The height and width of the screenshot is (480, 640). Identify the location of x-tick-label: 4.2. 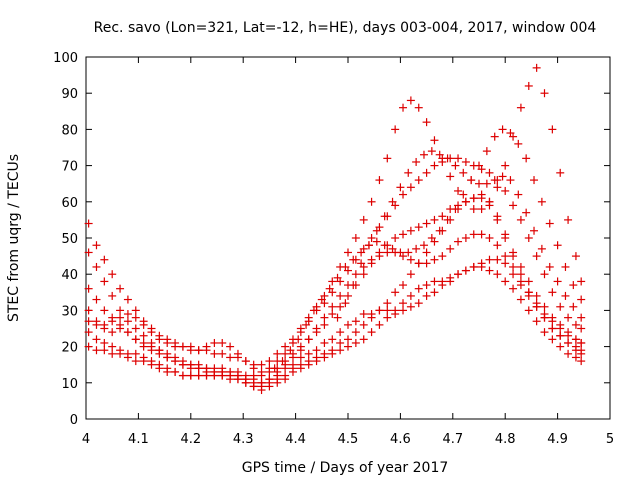
(190, 439).